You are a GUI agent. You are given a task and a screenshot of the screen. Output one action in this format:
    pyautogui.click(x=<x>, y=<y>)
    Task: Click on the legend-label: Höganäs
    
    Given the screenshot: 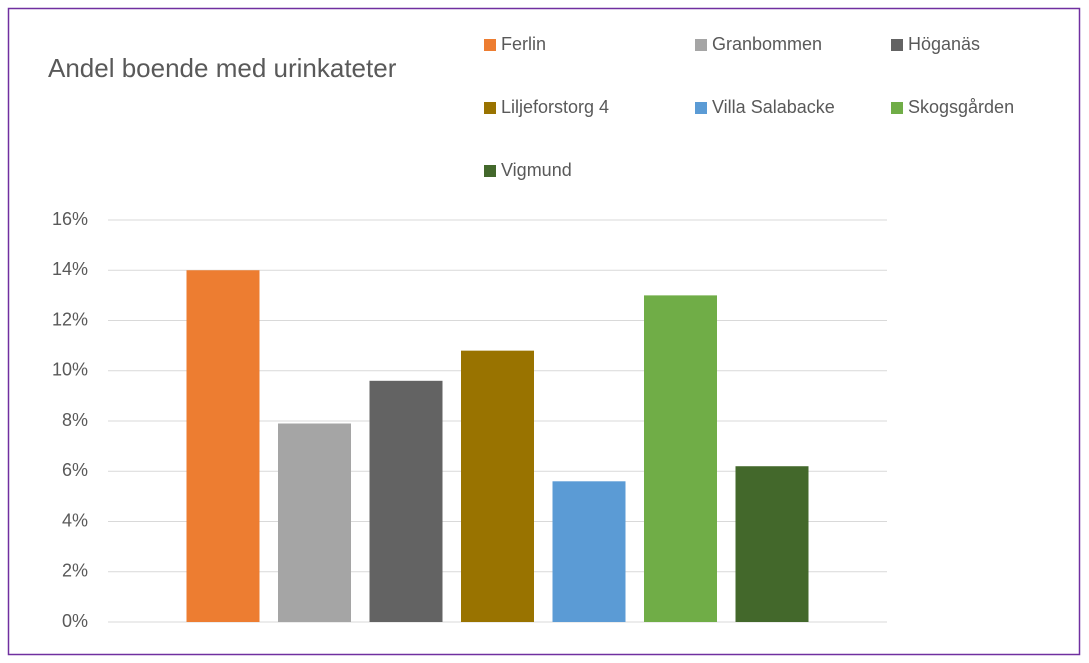 What is the action you would take?
    pyautogui.click(x=944, y=44)
    